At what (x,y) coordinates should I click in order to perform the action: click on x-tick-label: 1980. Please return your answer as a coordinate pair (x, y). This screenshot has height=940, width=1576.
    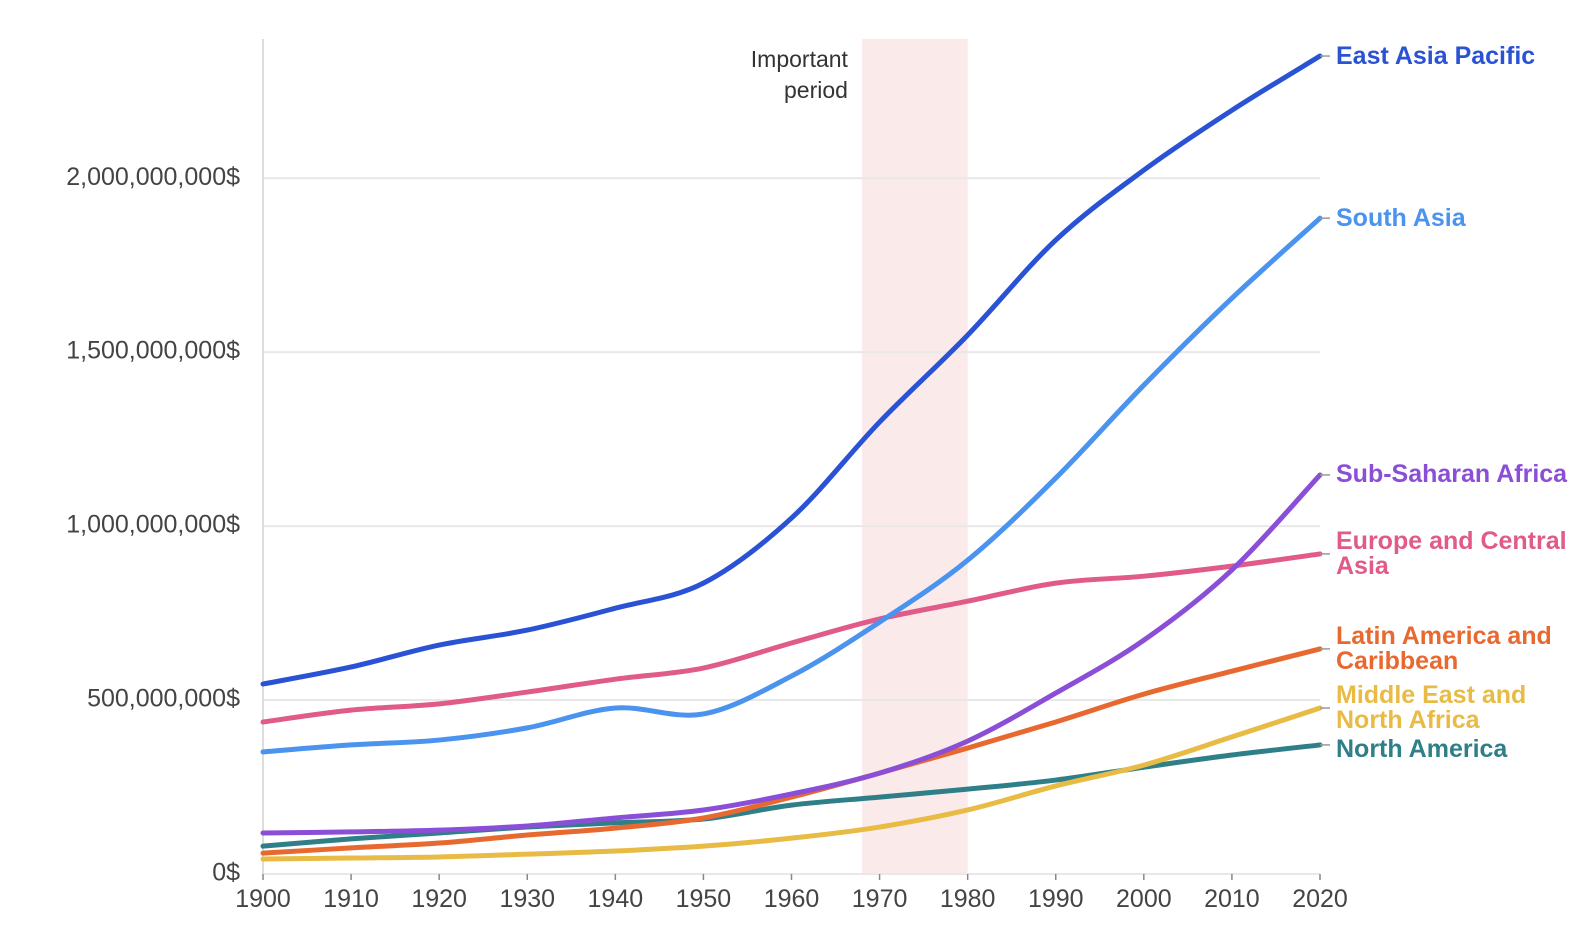
    Looking at the image, I should click on (968, 899).